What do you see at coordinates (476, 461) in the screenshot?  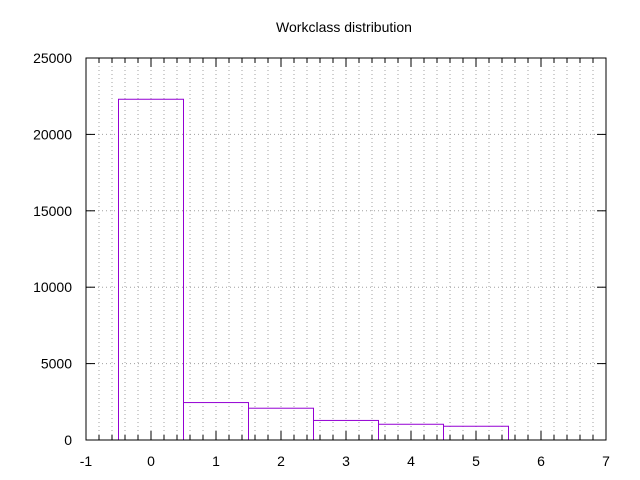 I see `x-tick-label: 5` at bounding box center [476, 461].